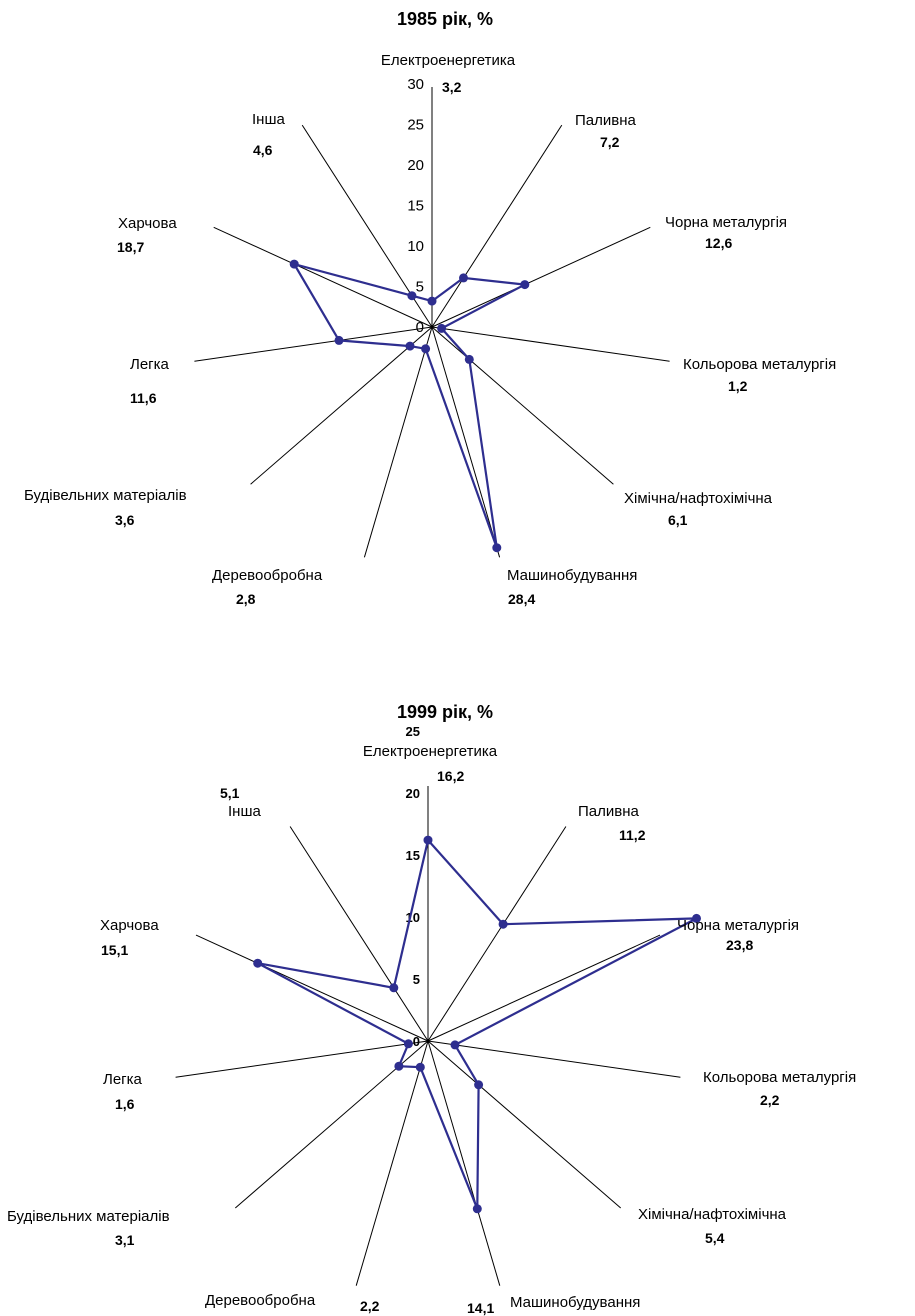  Describe the element at coordinates (129, 925) in the screenshot. I see `axis-label-kharchova: Харчова` at that location.